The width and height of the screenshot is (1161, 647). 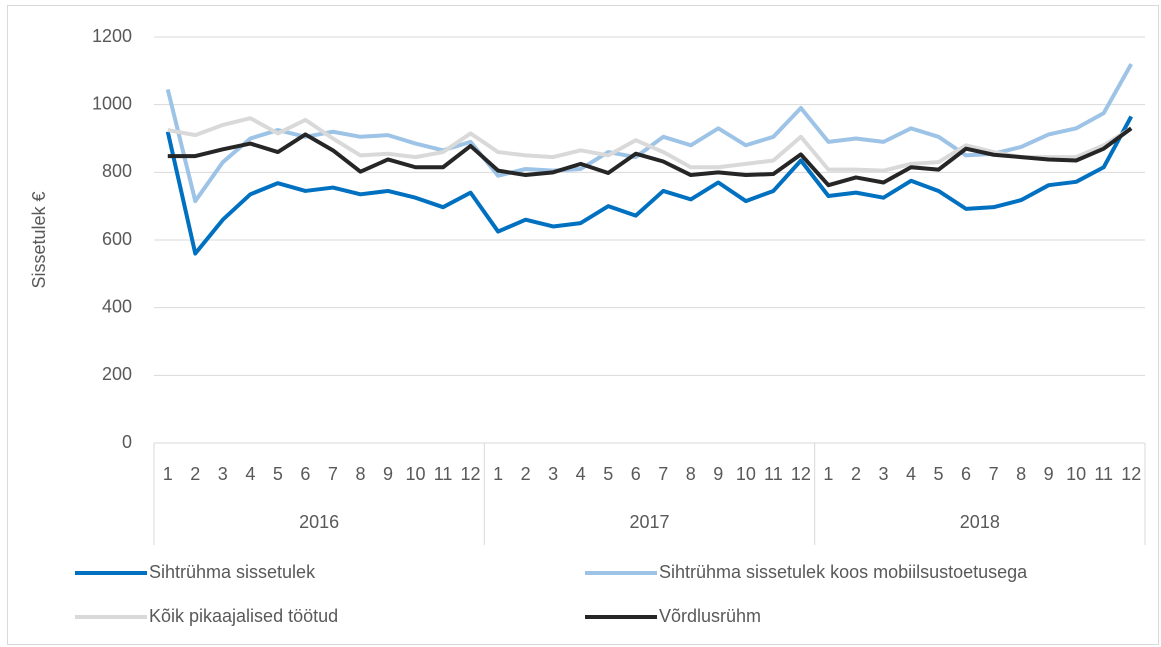 I want to click on legend-label: Kõik pikaajalised töötud, so click(x=243, y=616).